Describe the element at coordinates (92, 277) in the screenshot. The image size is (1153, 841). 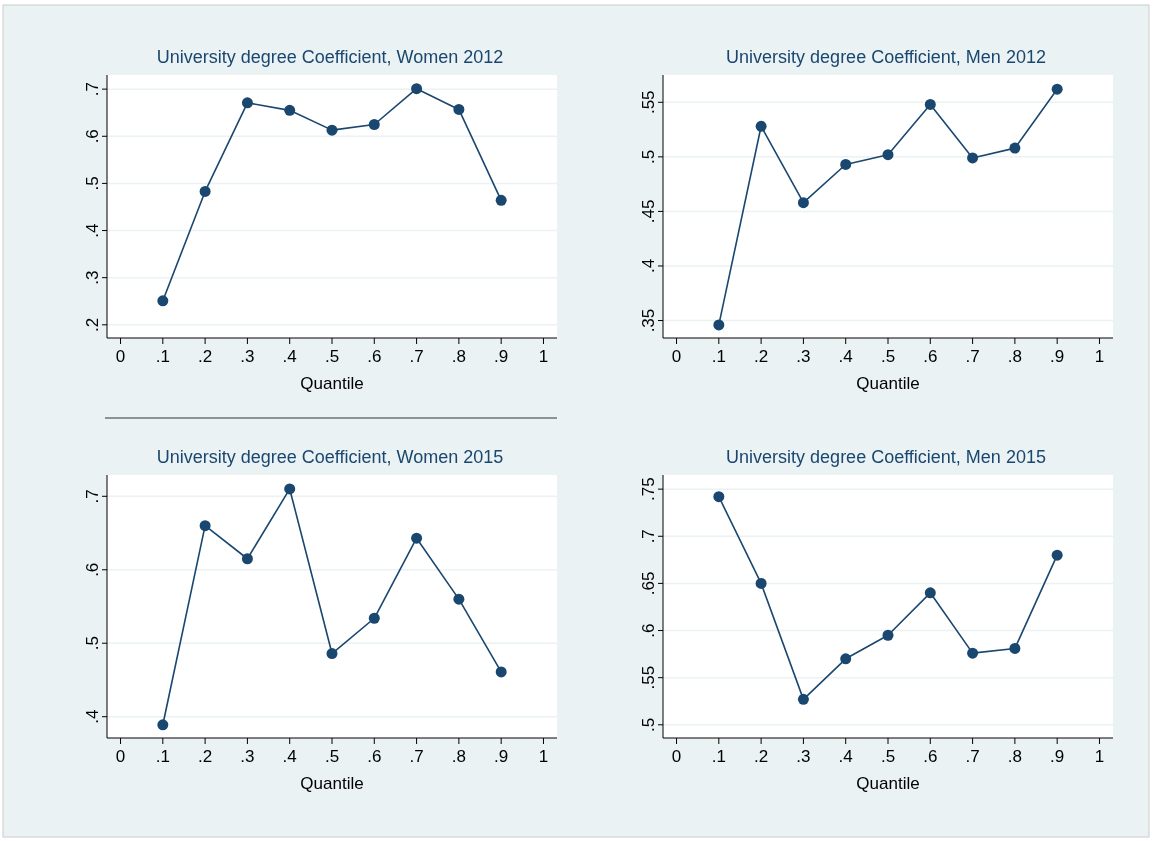
I see `y-tick-label: .3` at that location.